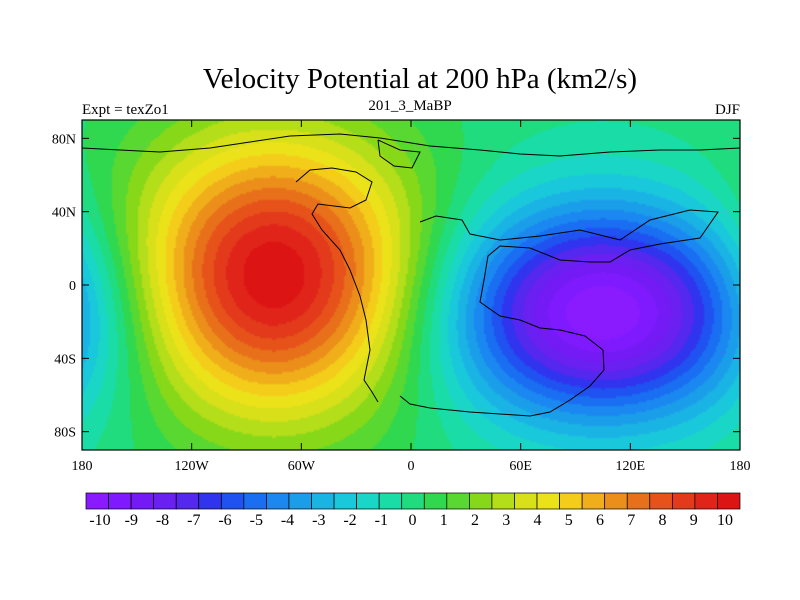  What do you see at coordinates (99, 520) in the screenshot?
I see `colorbar-label: -10` at bounding box center [99, 520].